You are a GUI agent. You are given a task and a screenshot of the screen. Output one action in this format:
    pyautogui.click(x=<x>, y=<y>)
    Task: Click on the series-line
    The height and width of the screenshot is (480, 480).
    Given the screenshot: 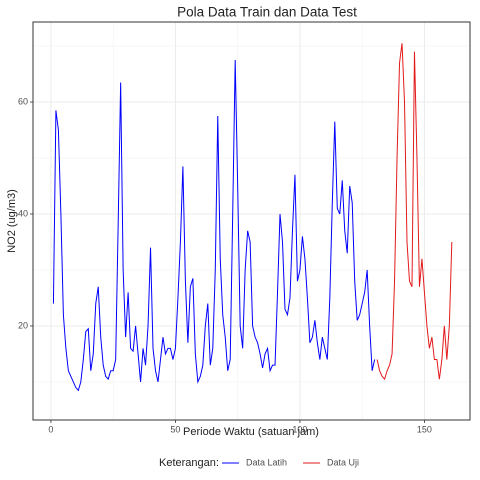 What is the action you would take?
    pyautogui.click(x=414, y=212)
    